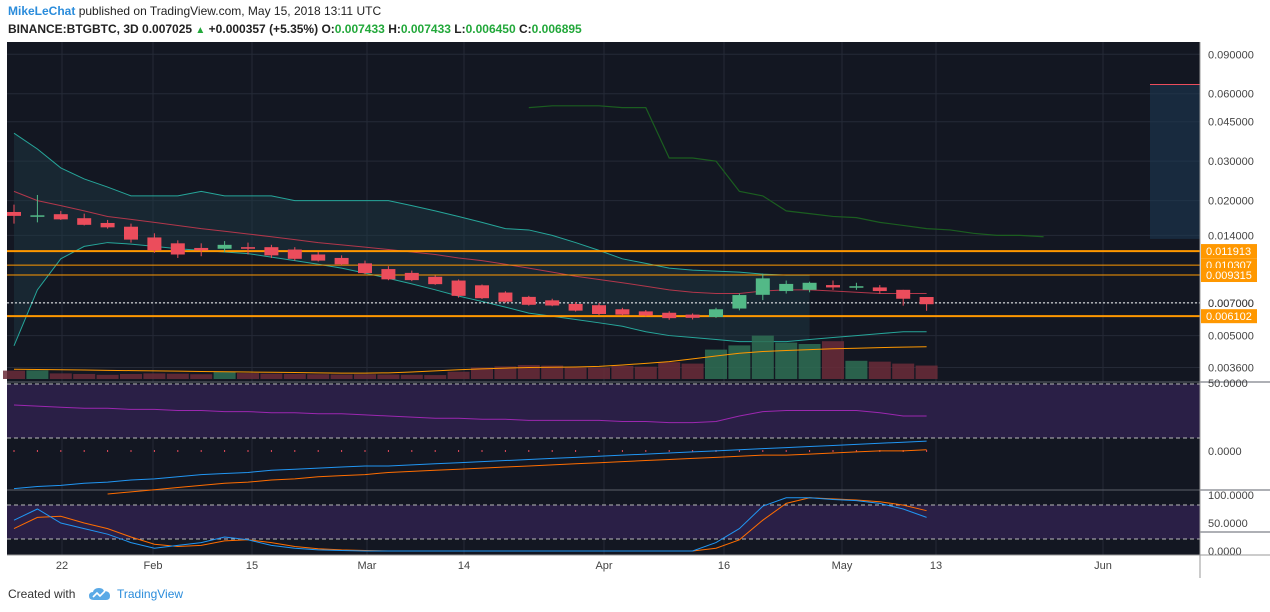 This screenshot has height=612, width=1270. Describe the element at coordinates (1103, 566) in the screenshot. I see `x-tick-label: Jun` at that location.